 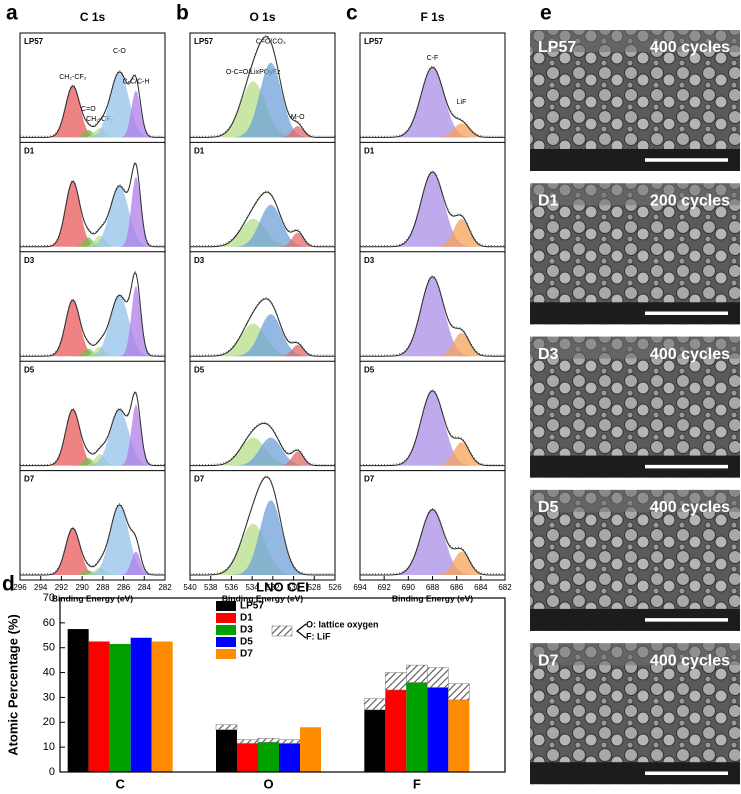 I want to click on sample-label: D1, so click(x=29, y=151).